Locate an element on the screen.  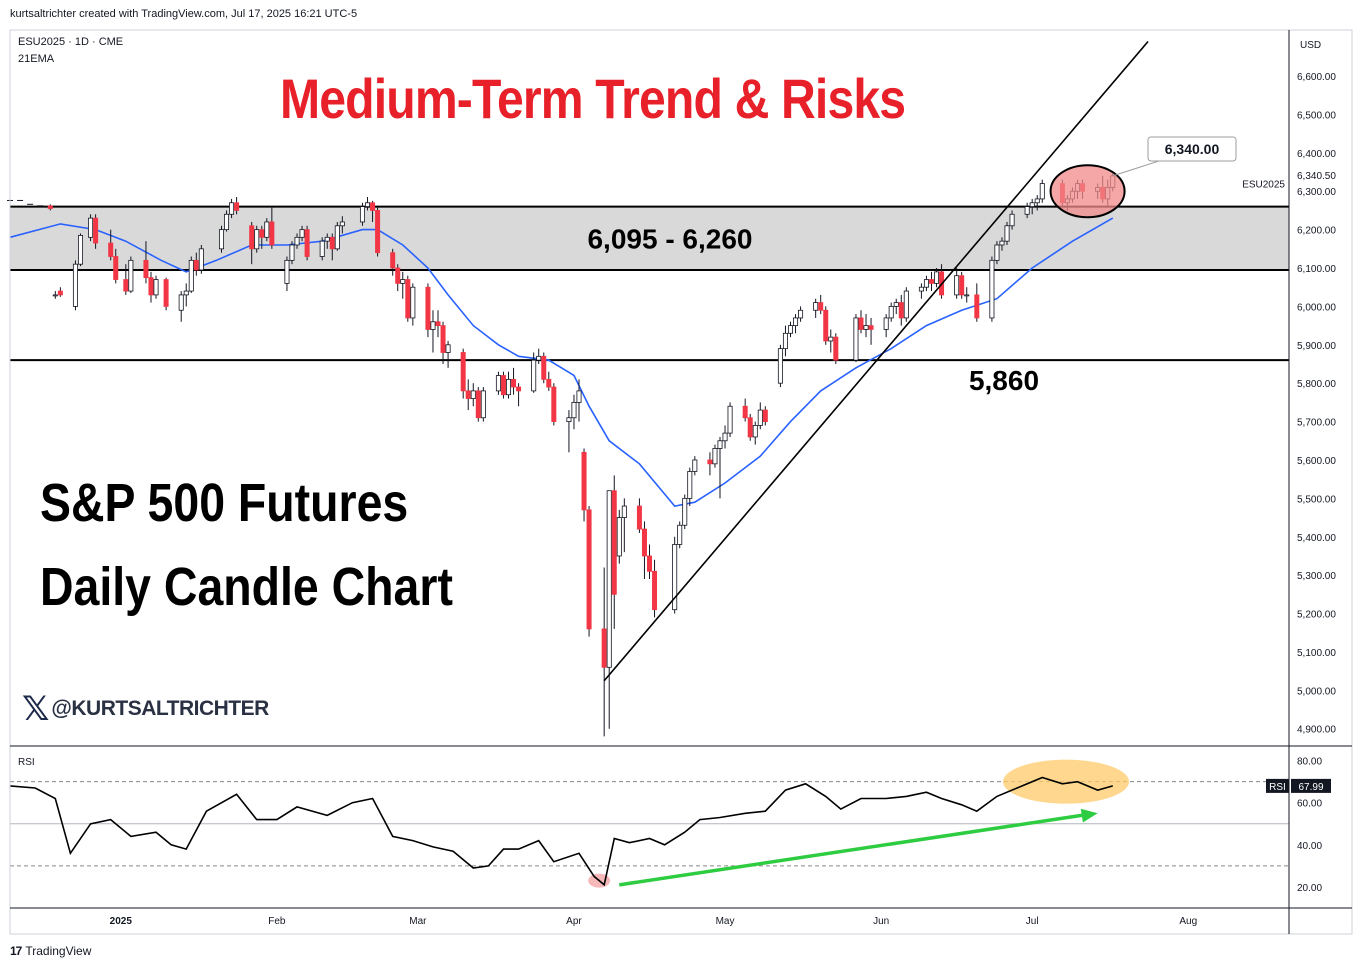
time-tick-label: Mar is located at coordinates (418, 921).